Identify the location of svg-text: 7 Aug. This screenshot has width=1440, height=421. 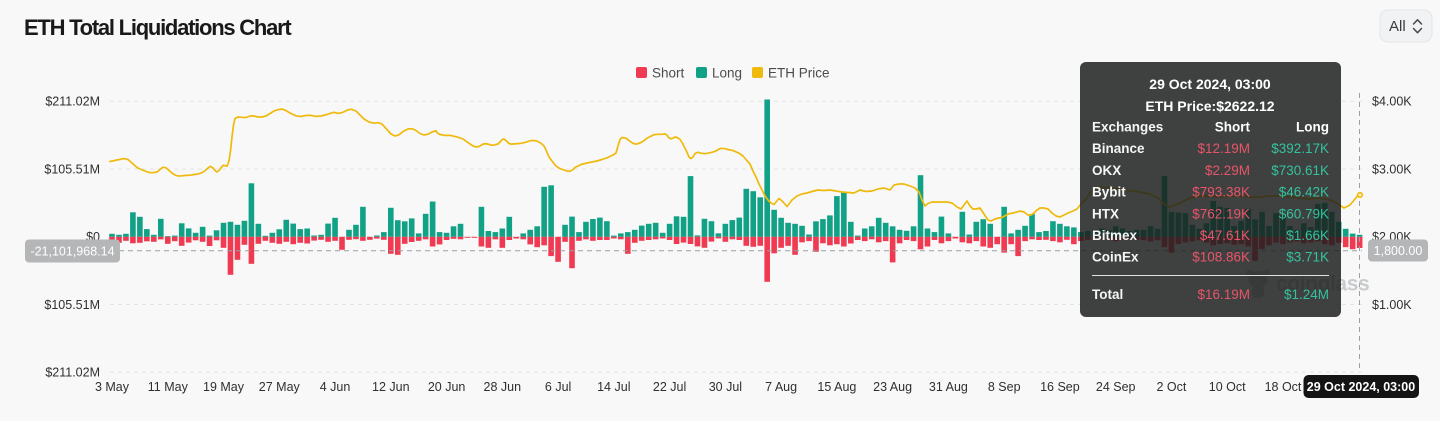
(781, 387).